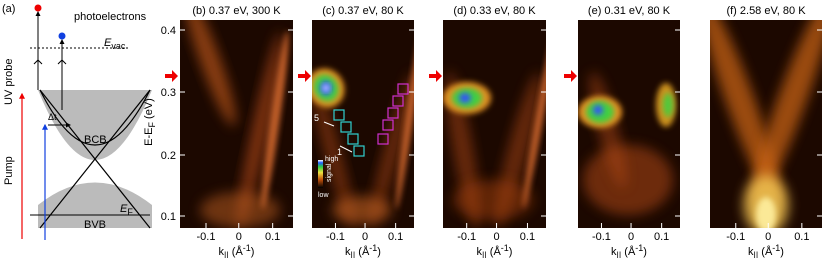  What do you see at coordinates (320, 174) in the screenshot?
I see `colorbar` at bounding box center [320, 174].